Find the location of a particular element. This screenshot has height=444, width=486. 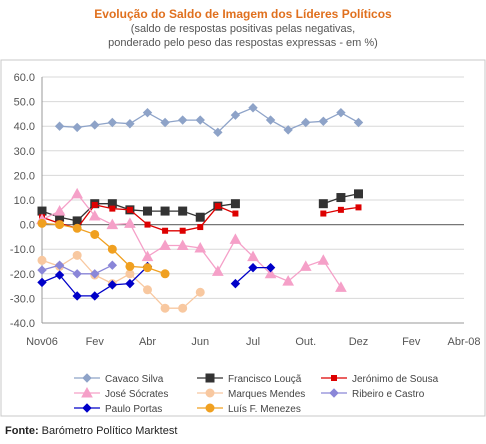

x-tick-label: Abr is located at coordinates (147, 342).